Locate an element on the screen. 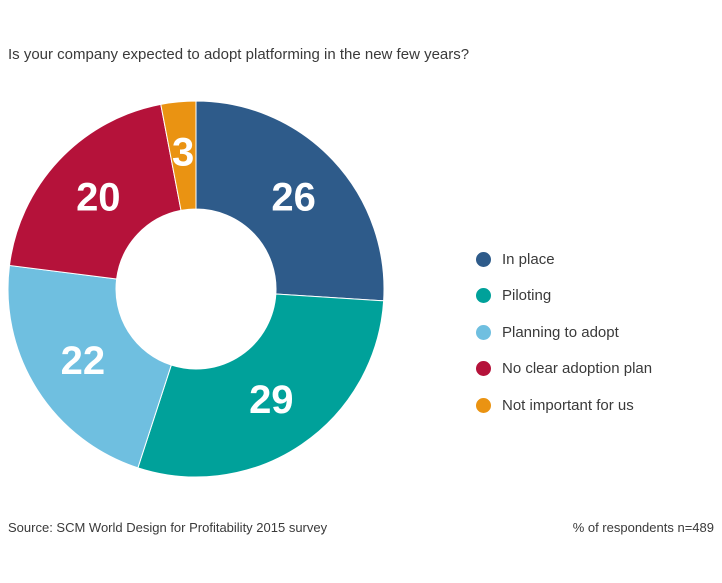 This screenshot has width=722, height=583. slice-not-important-for-us is located at coordinates (178, 156).